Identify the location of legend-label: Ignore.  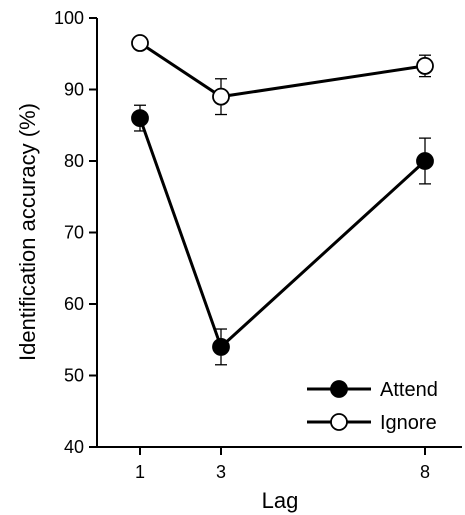
(408, 423).